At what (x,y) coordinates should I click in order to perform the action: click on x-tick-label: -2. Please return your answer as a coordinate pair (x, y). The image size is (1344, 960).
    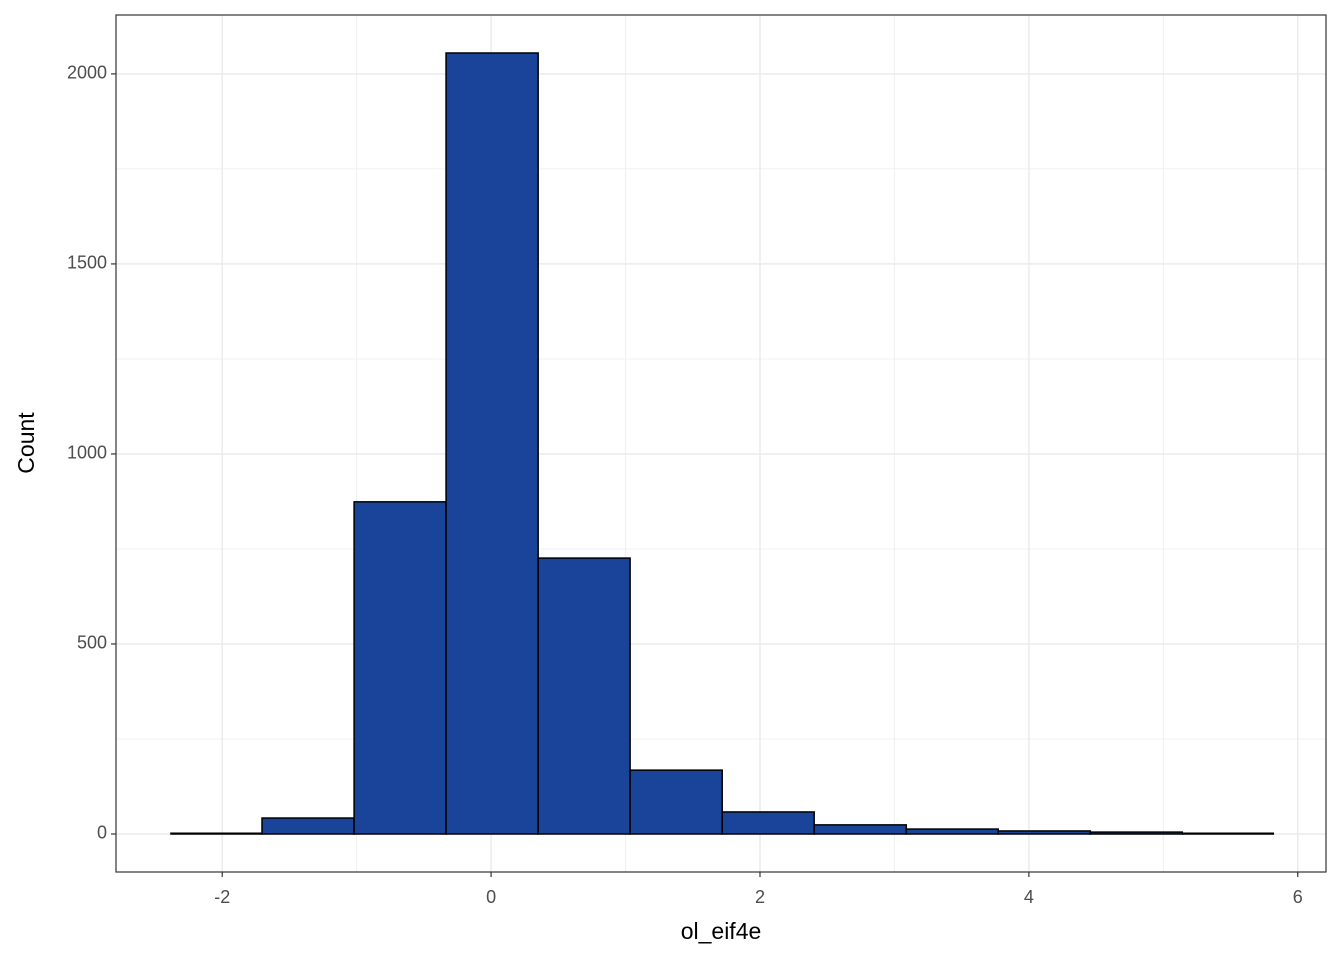
    Looking at the image, I should click on (222, 897).